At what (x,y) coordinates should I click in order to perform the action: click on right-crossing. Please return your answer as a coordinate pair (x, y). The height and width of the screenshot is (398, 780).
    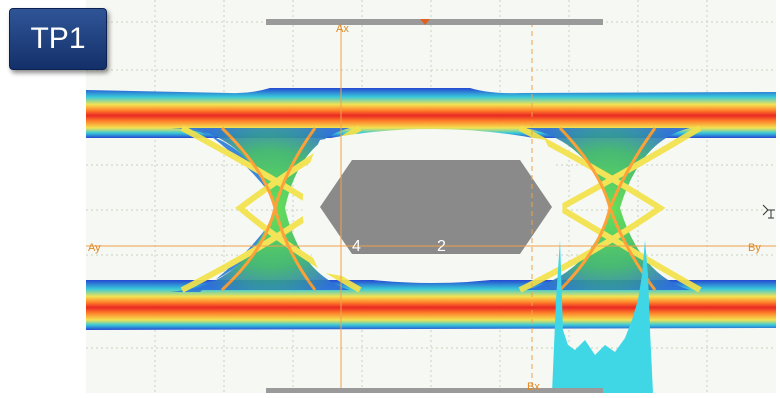
    Looking at the image, I should click on (610, 209).